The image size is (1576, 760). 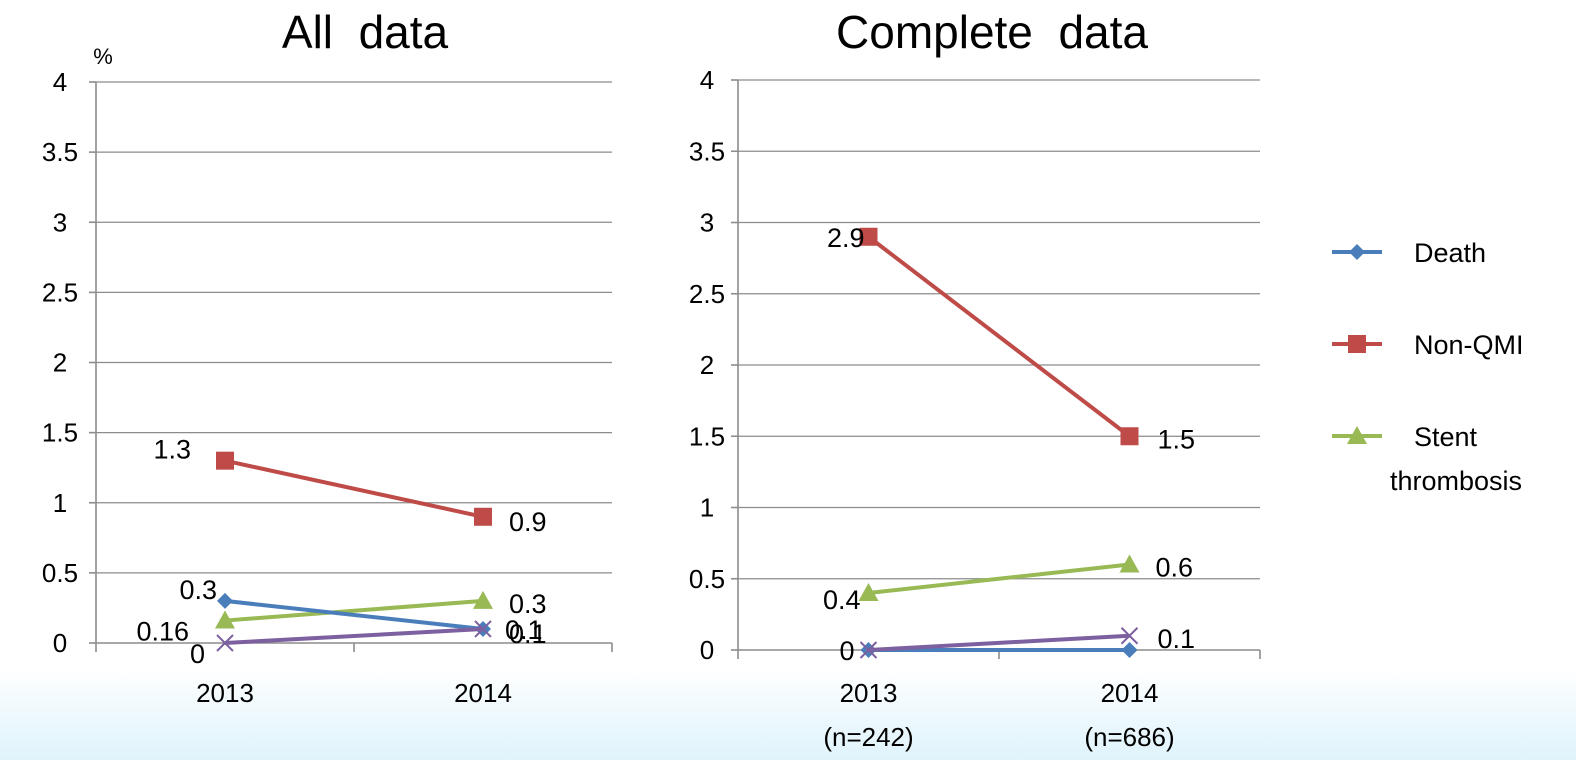 I want to click on legend-label-non-qmi: Non-QMI, so click(x=1469, y=345).